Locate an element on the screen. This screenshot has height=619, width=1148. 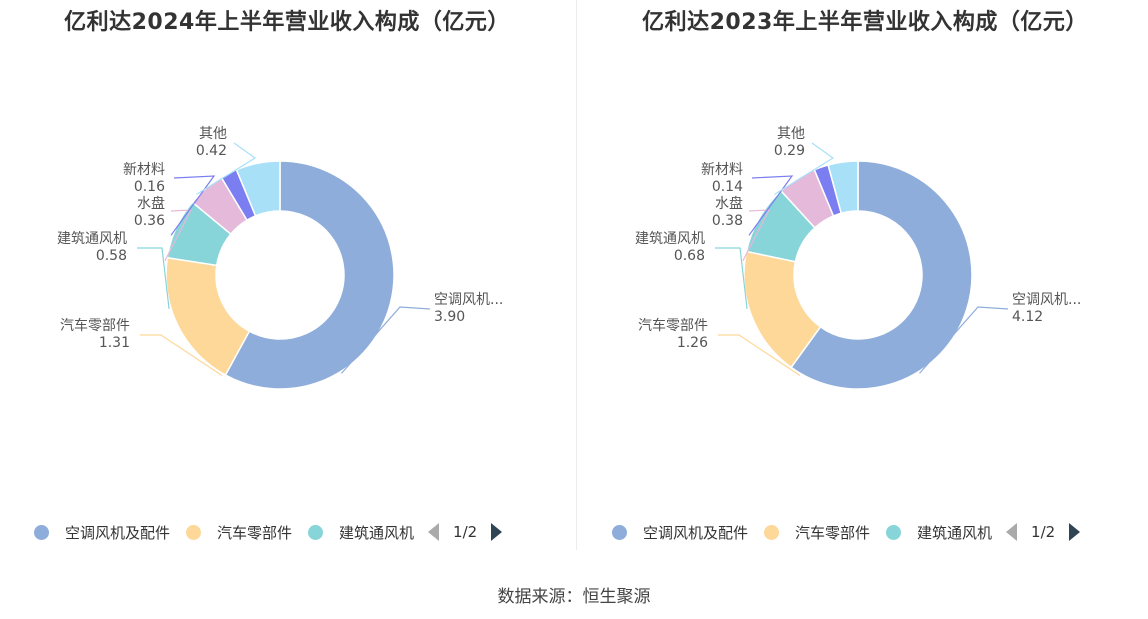
slice-label-value: 1.26 is located at coordinates (692, 343).